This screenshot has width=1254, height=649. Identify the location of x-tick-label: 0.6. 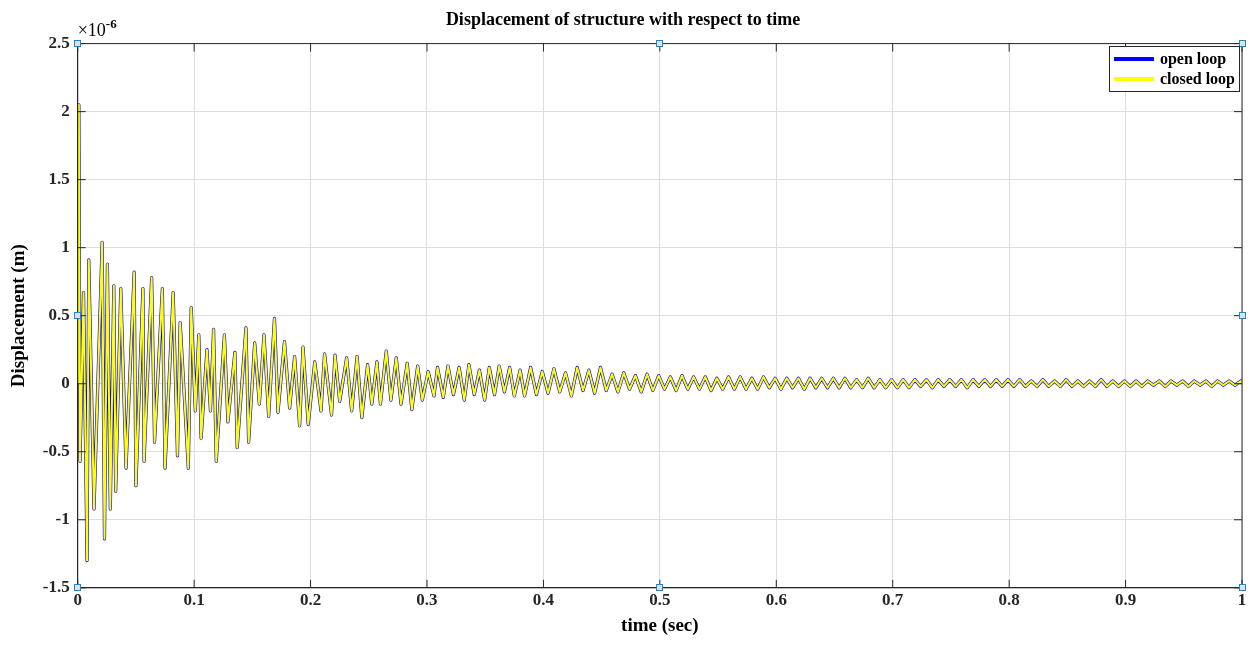
(776, 600).